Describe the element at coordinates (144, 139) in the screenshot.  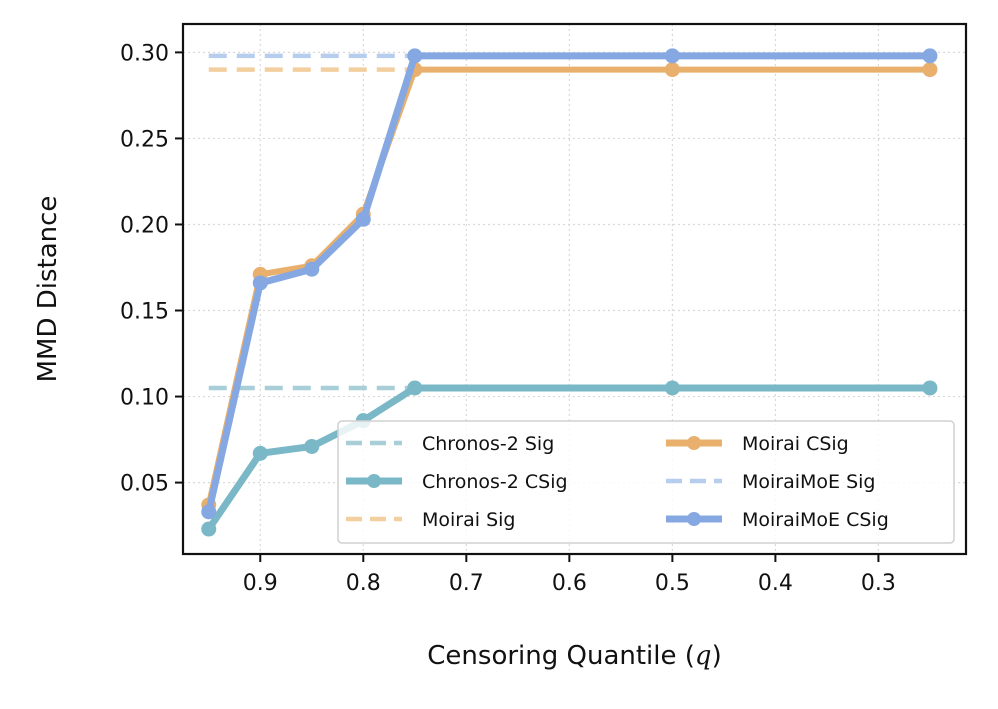
I see `y-tick-label: 0.25` at that location.